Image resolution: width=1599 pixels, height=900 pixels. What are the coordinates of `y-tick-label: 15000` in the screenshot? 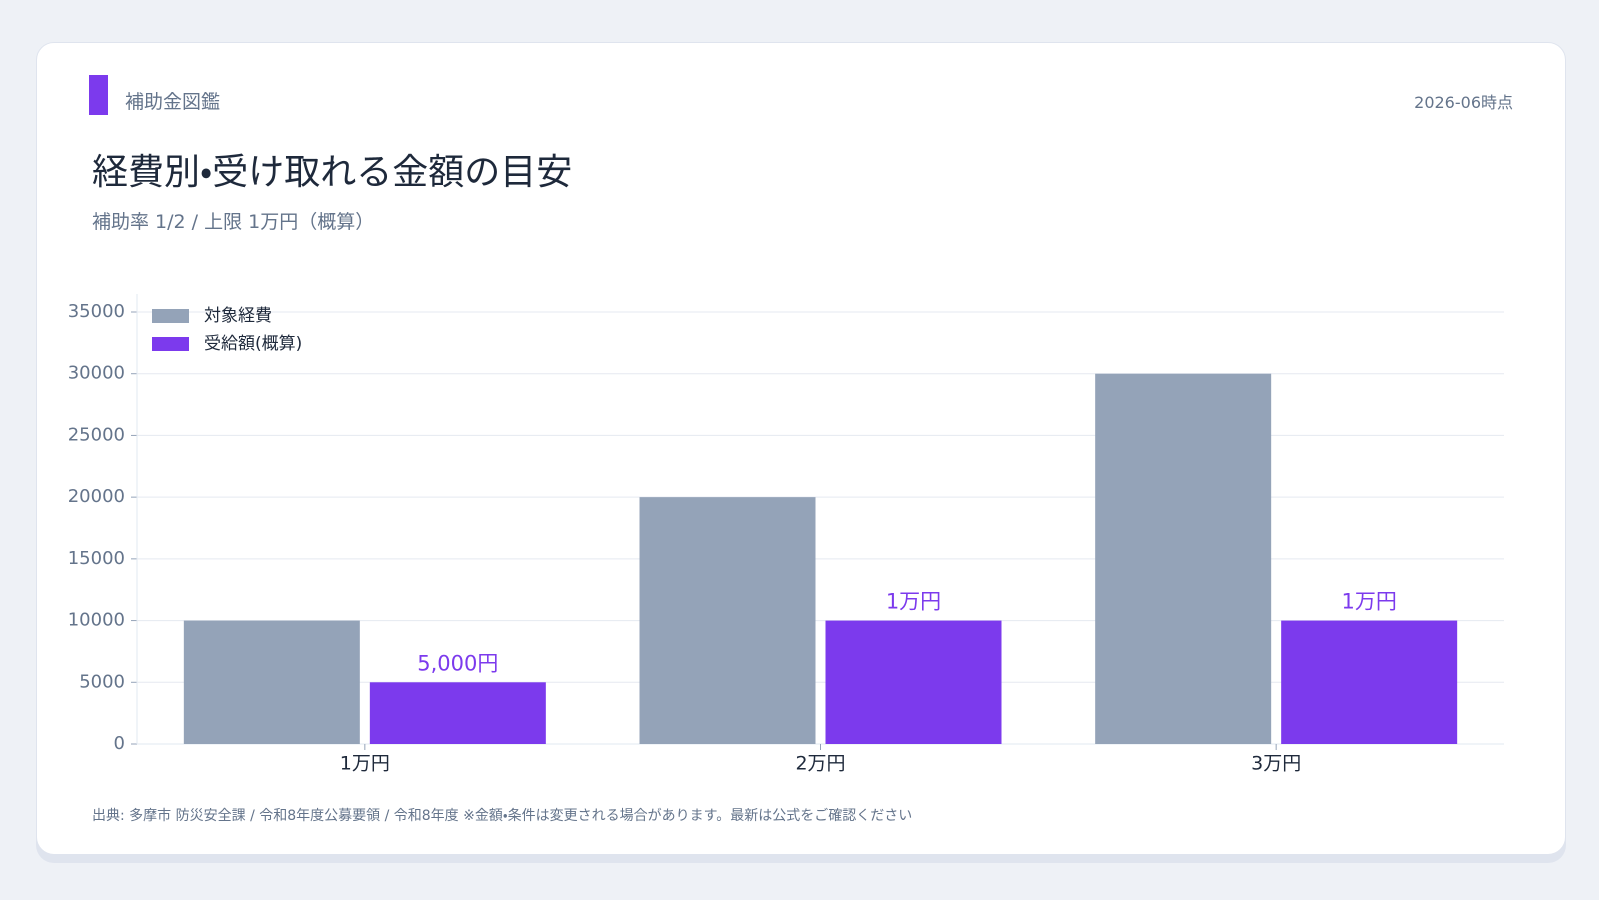 It's located at (96, 558).